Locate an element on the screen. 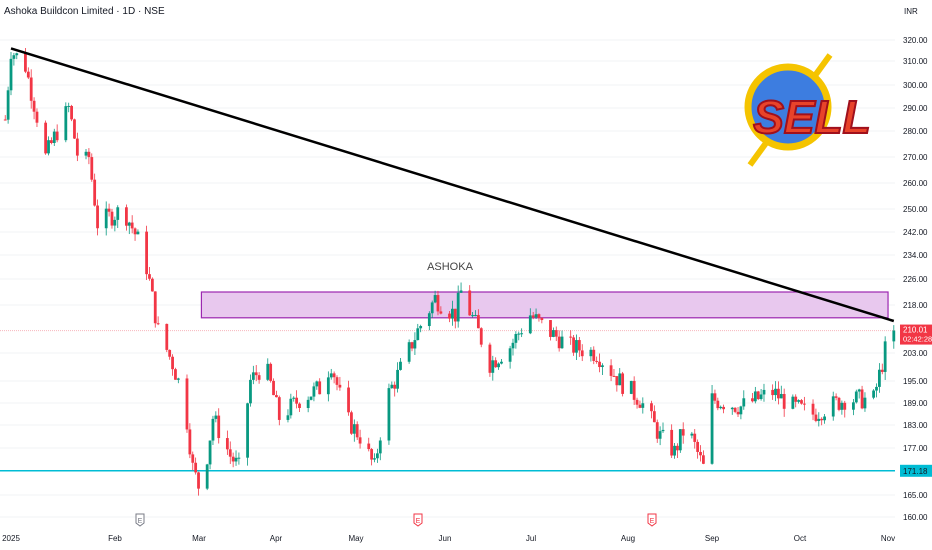 Image resolution: width=932 pixels, height=550 pixels. x-tick-label: Jun is located at coordinates (445, 538).